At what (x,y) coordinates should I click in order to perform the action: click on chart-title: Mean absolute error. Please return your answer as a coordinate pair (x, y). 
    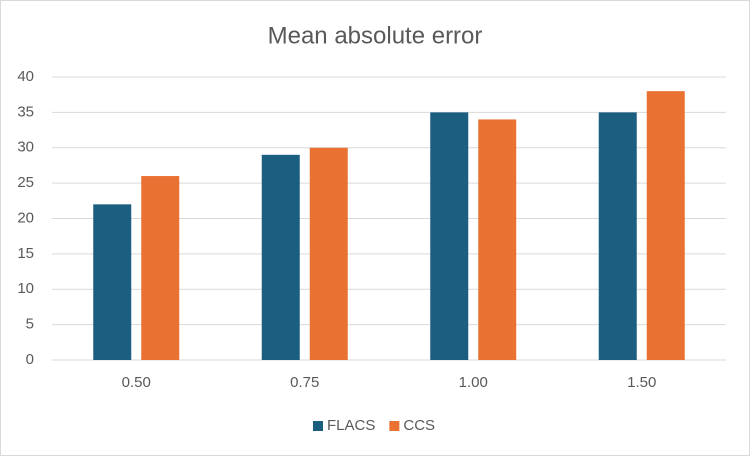
    Looking at the image, I should click on (375, 35).